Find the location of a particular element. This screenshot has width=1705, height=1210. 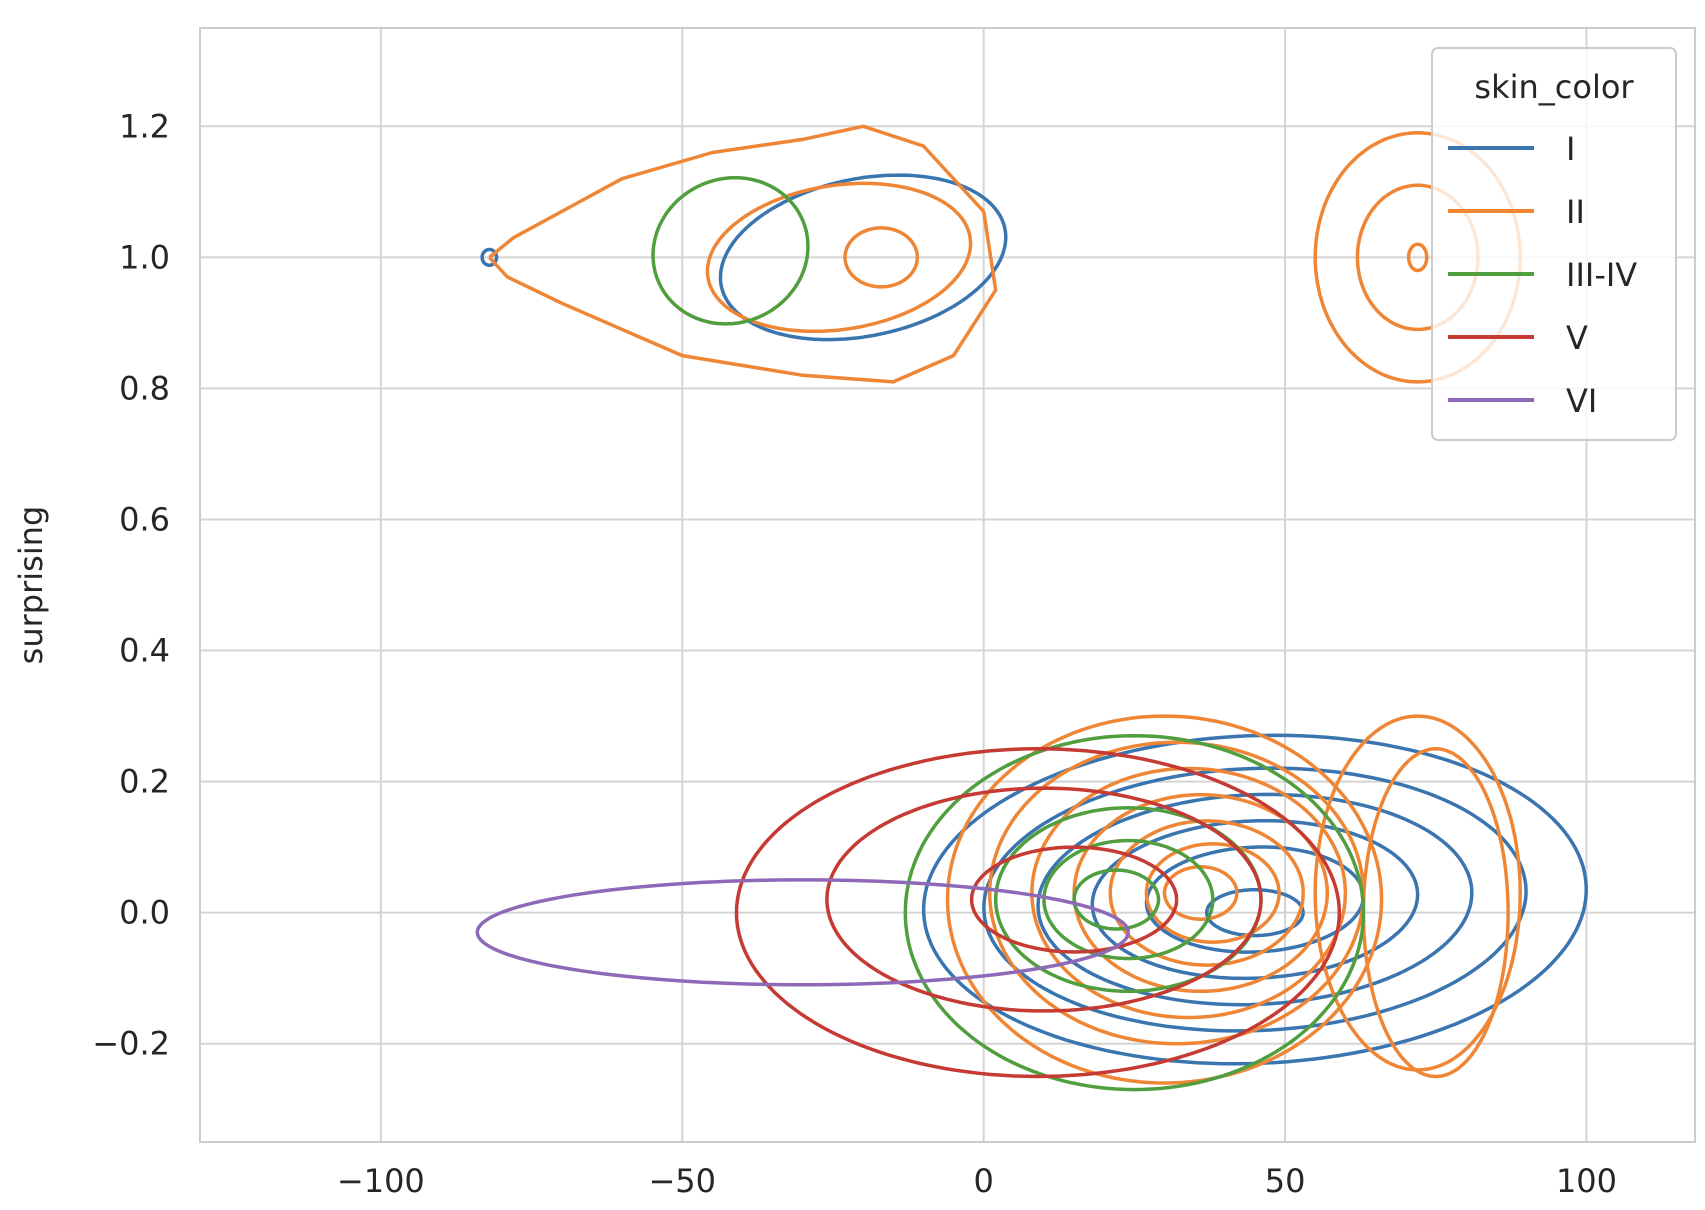

legend-box is located at coordinates (1554, 244).